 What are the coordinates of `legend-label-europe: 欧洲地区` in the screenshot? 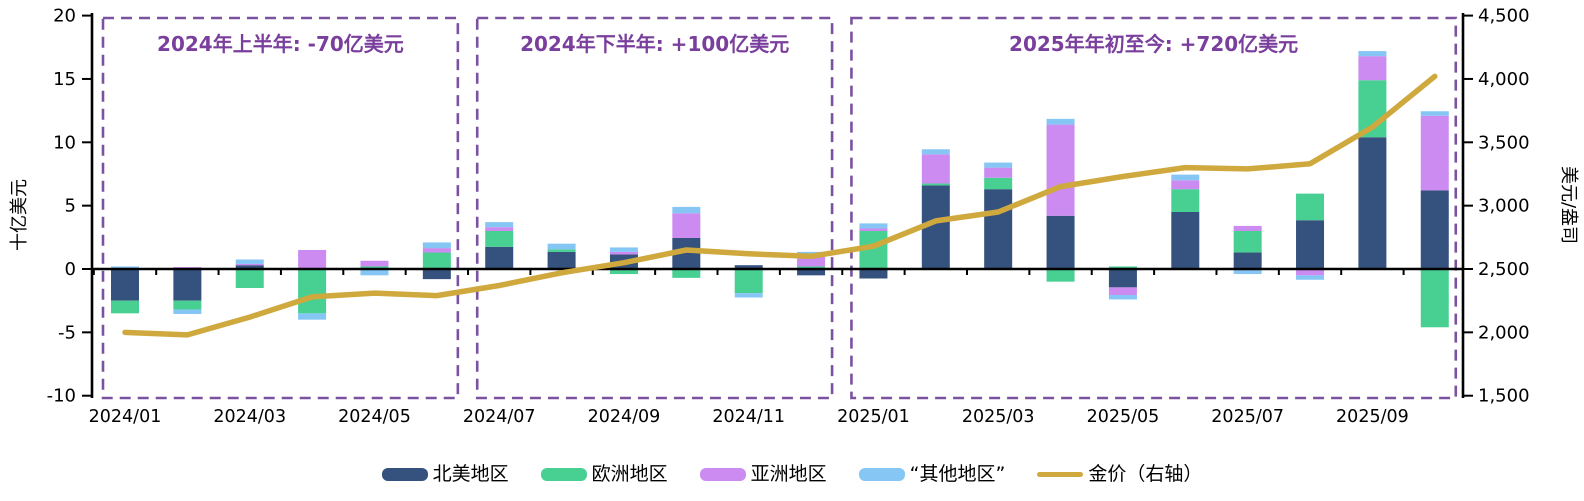 It's located at (629, 474).